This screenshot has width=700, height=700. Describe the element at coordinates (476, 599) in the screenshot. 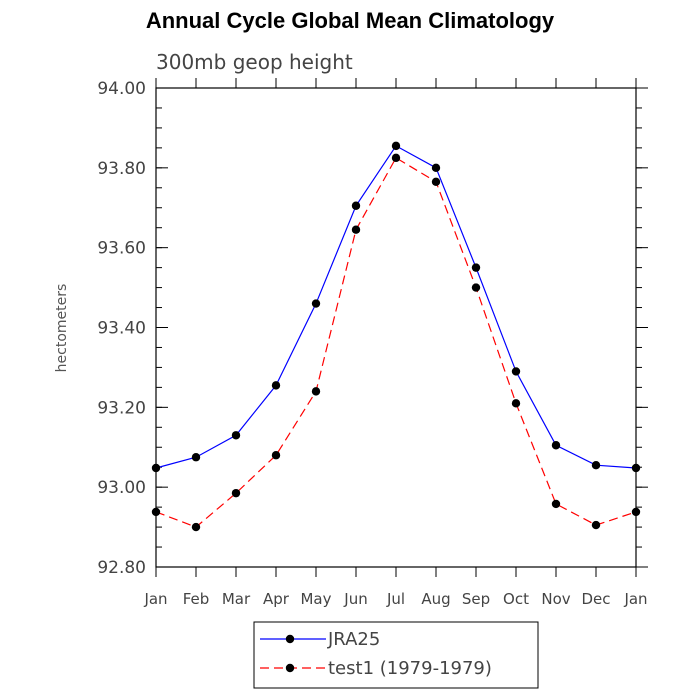

I see `x-tick-label: Sep` at that location.